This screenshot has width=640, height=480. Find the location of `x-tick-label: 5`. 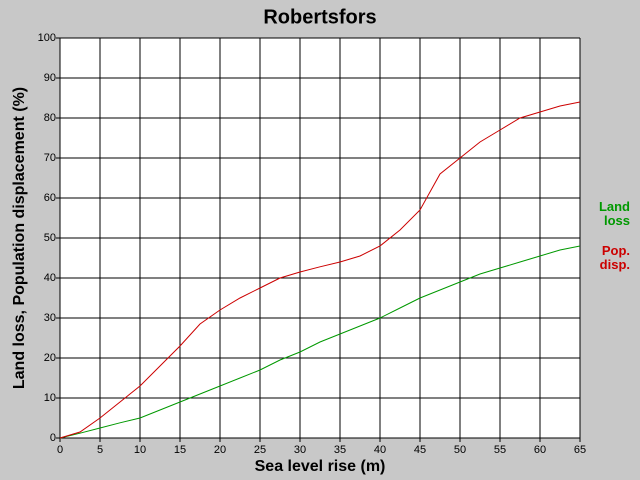

x-tick-label: 5 is located at coordinates (100, 450).